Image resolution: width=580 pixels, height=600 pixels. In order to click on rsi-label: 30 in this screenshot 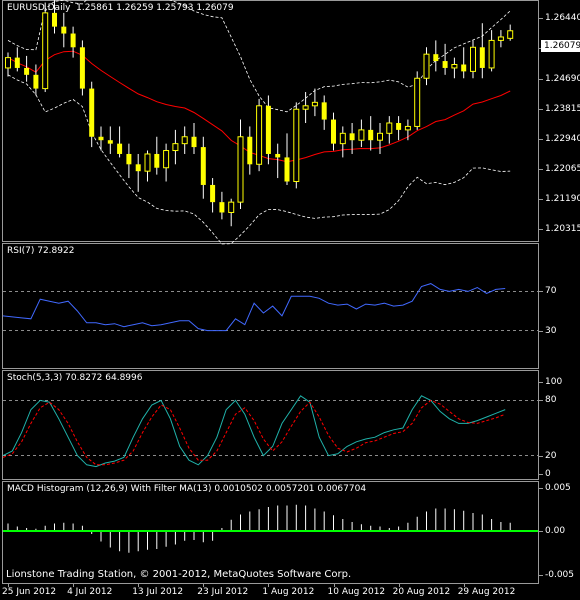, I will do `click(551, 330)`.